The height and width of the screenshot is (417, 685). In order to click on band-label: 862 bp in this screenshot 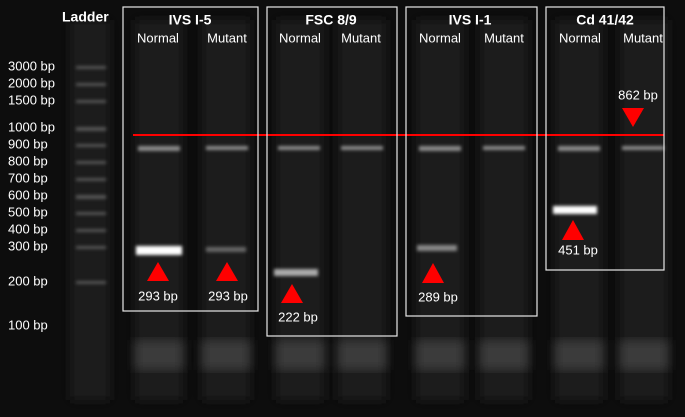, I will do `click(638, 94)`.